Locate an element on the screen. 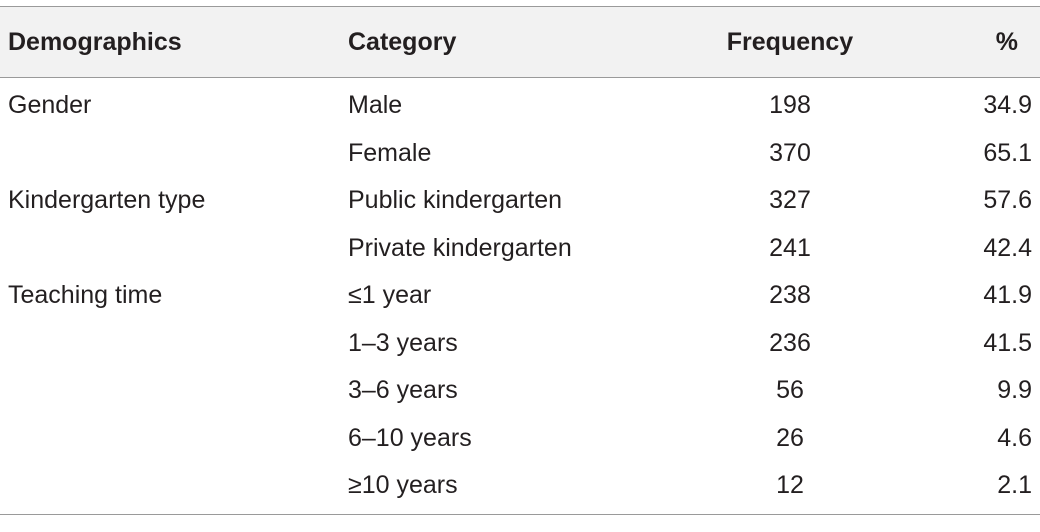  cell-frequency: 12 is located at coordinates (790, 485).